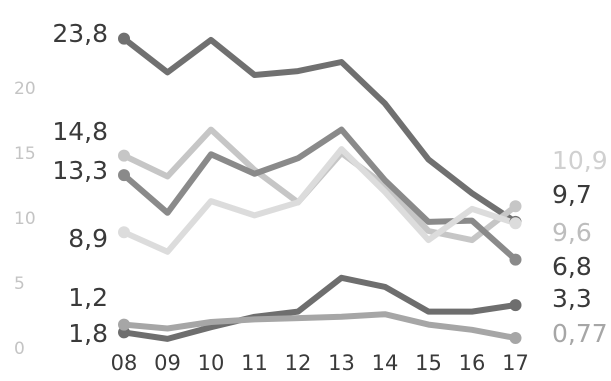  I want to click on x-tick-label: 14, so click(385, 363).